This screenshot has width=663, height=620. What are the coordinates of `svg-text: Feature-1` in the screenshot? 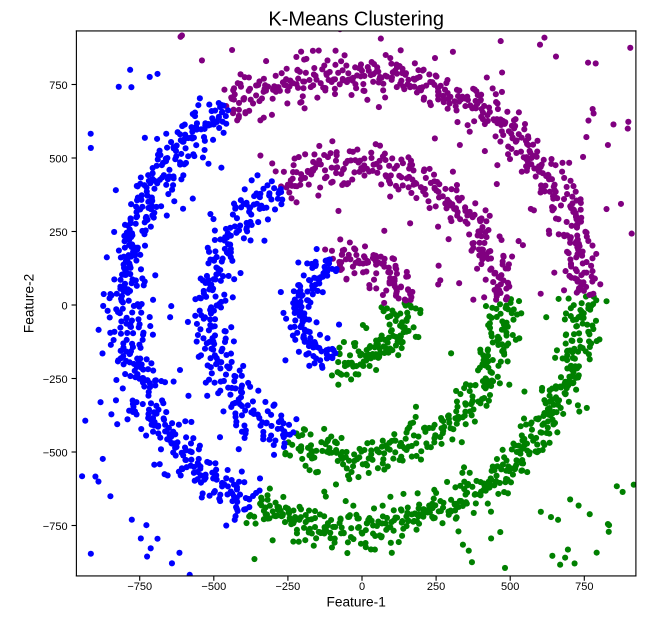 It's located at (355, 601).